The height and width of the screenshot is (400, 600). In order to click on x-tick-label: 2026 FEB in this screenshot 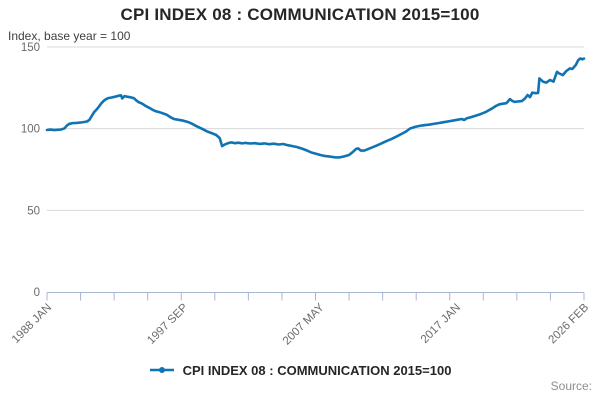, I will do `click(568, 323)`.